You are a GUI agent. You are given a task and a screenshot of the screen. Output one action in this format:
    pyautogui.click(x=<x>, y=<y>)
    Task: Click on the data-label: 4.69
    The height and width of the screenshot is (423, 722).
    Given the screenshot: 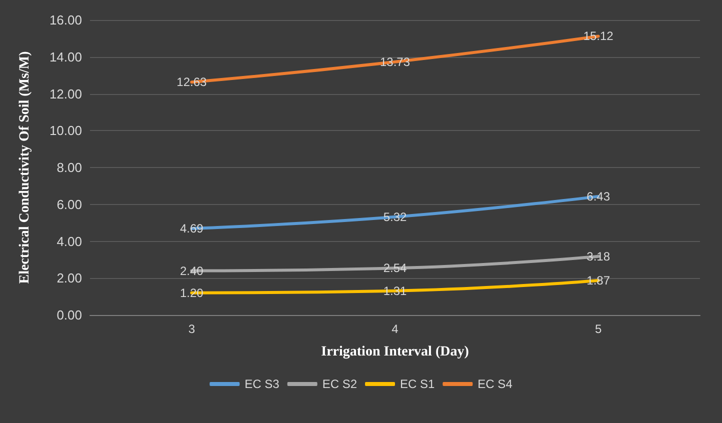 What is the action you would take?
    pyautogui.click(x=192, y=229)
    